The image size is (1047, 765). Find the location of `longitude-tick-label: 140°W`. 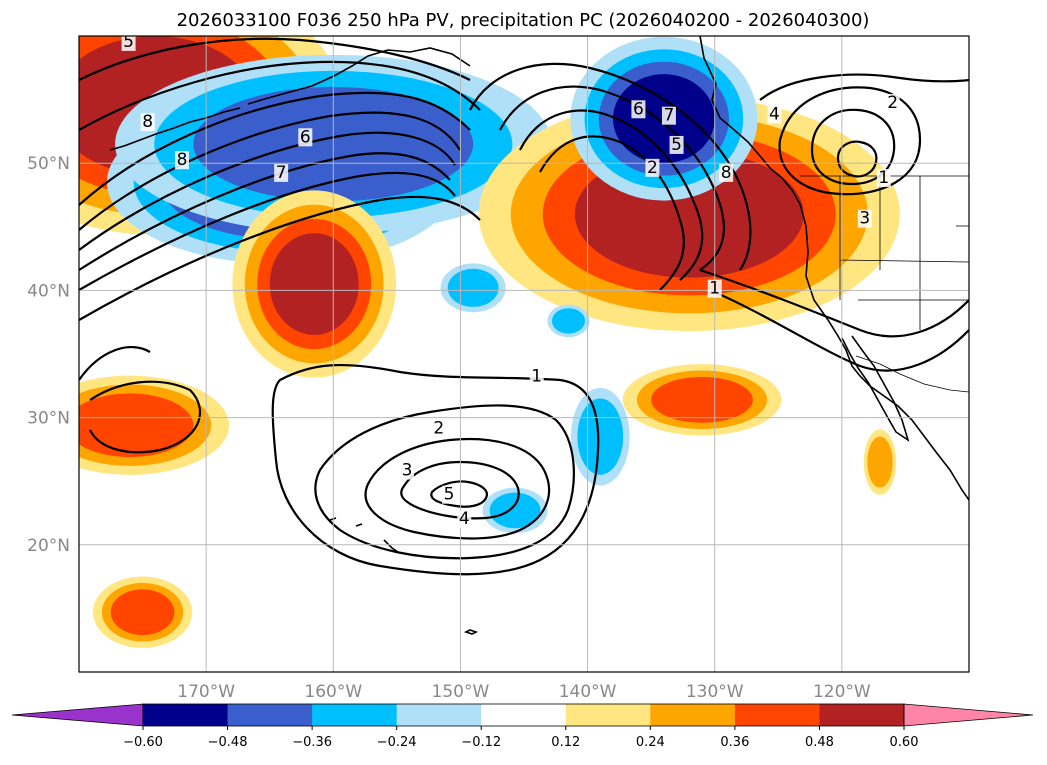

longitude-tick-label: 140°W is located at coordinates (588, 692).